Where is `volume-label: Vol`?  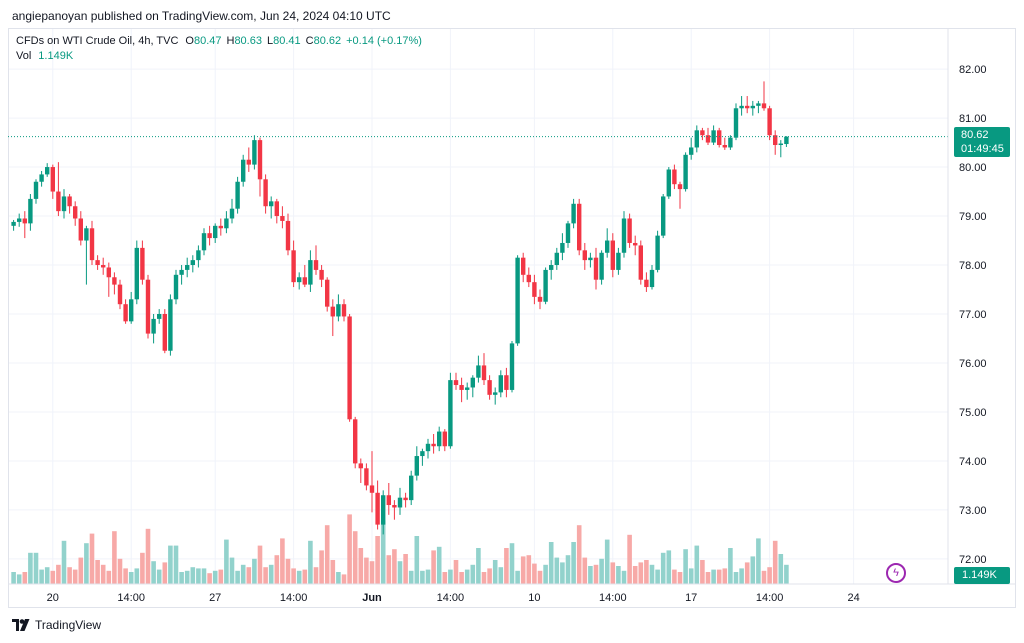 volume-label: Vol is located at coordinates (24, 56).